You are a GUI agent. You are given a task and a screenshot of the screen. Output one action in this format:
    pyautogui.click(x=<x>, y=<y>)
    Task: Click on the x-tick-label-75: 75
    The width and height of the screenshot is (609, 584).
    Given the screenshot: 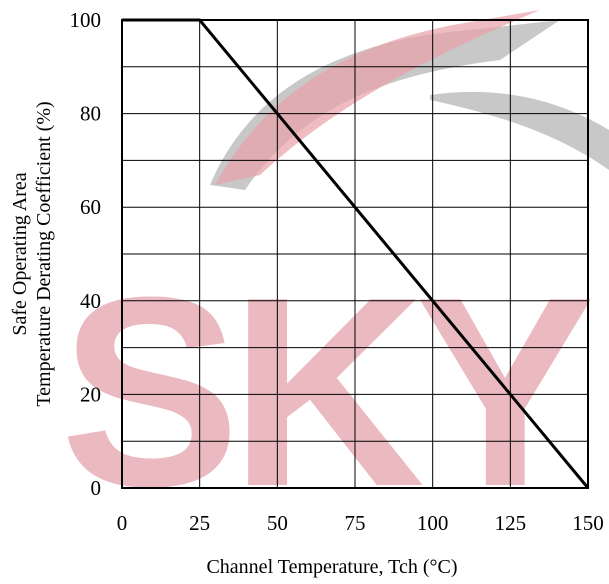 What is the action you would take?
    pyautogui.click(x=355, y=523)
    